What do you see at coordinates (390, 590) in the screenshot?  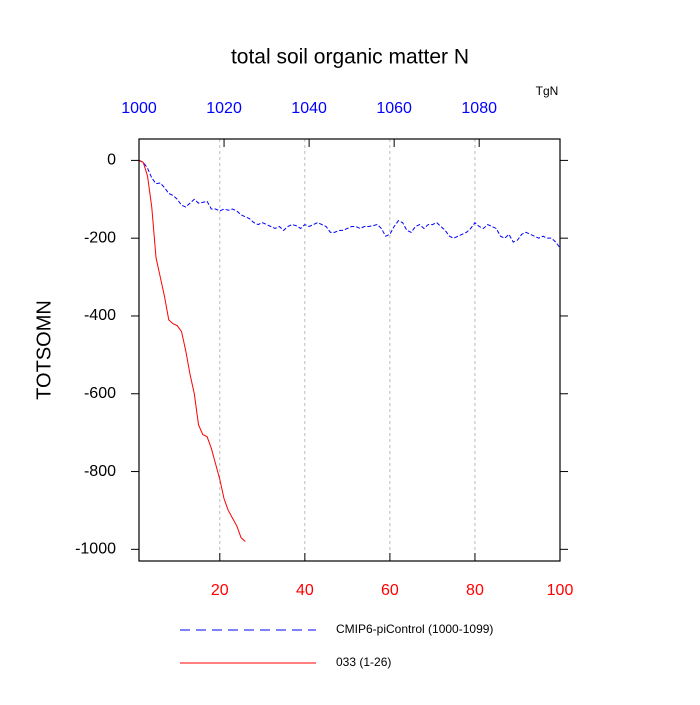 I see `x-tick-label: 60` at bounding box center [390, 590].